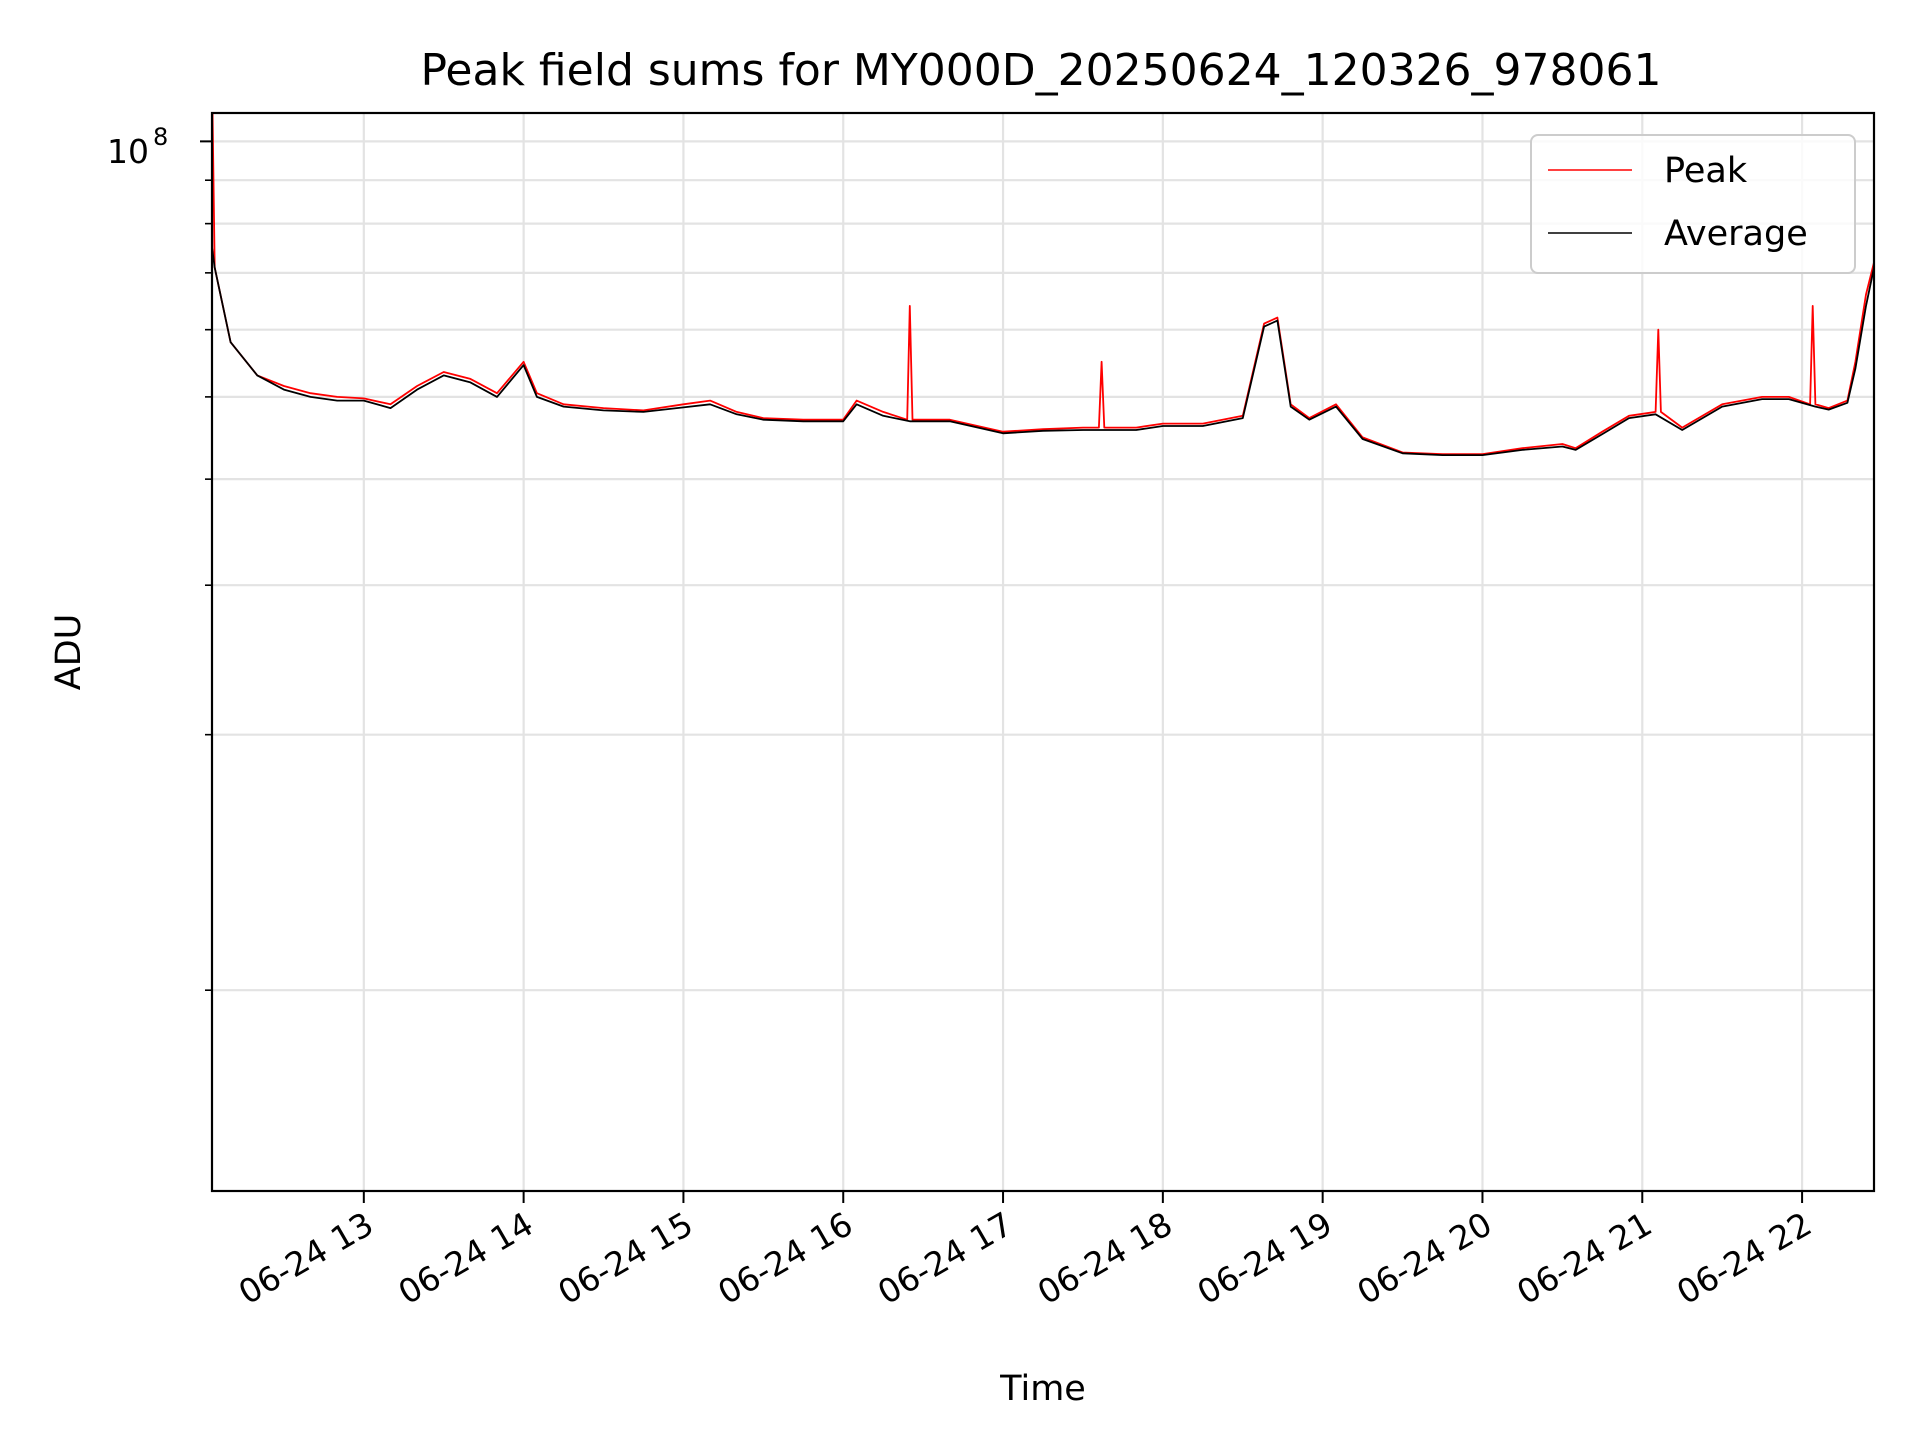  Describe the element at coordinates (1736, 234) in the screenshot. I see `legend-label-average: Average` at that location.